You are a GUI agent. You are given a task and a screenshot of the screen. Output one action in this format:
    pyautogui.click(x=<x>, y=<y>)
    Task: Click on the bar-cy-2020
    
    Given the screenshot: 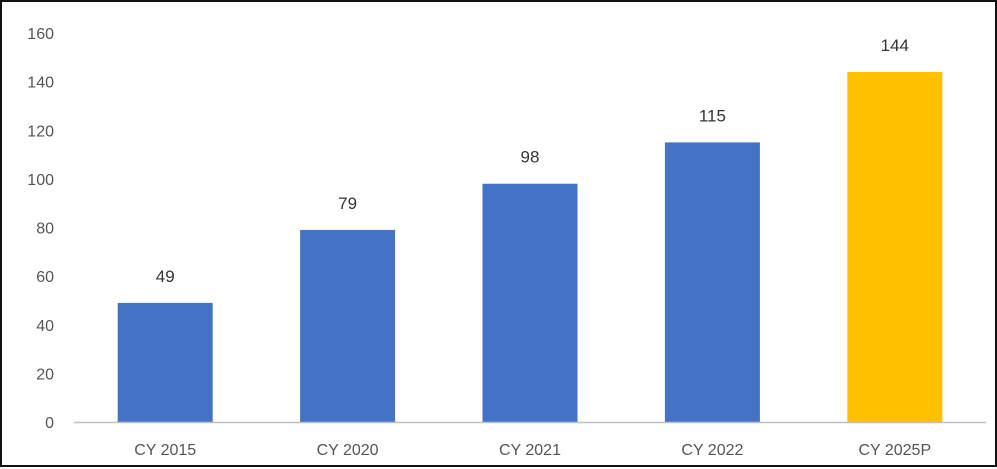 What is the action you would take?
    pyautogui.click(x=348, y=325)
    